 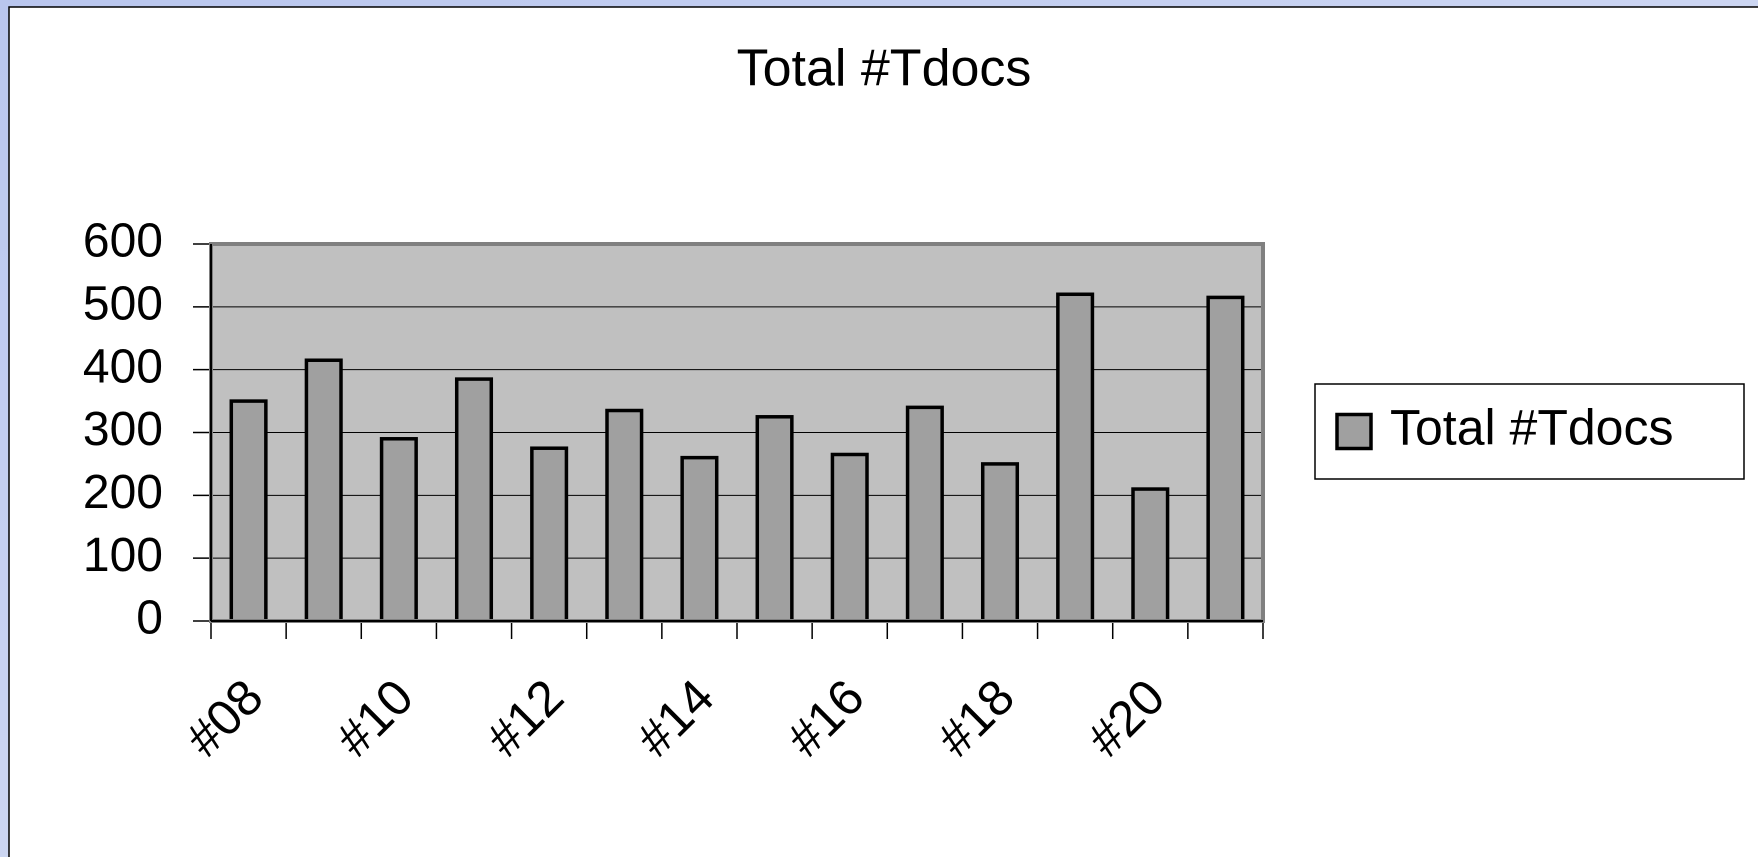 I want to click on legend-swatch, so click(x=1354, y=431).